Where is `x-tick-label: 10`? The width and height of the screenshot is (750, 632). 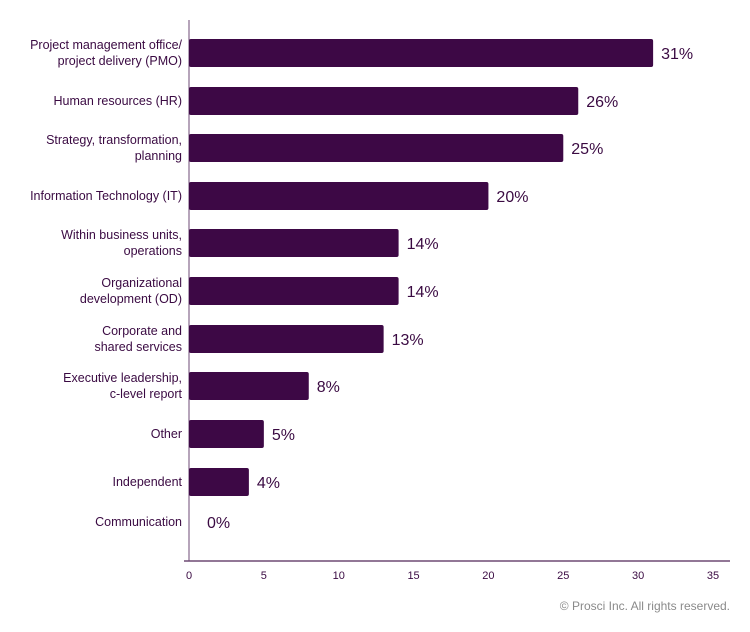 x-tick-label: 10 is located at coordinates (339, 576).